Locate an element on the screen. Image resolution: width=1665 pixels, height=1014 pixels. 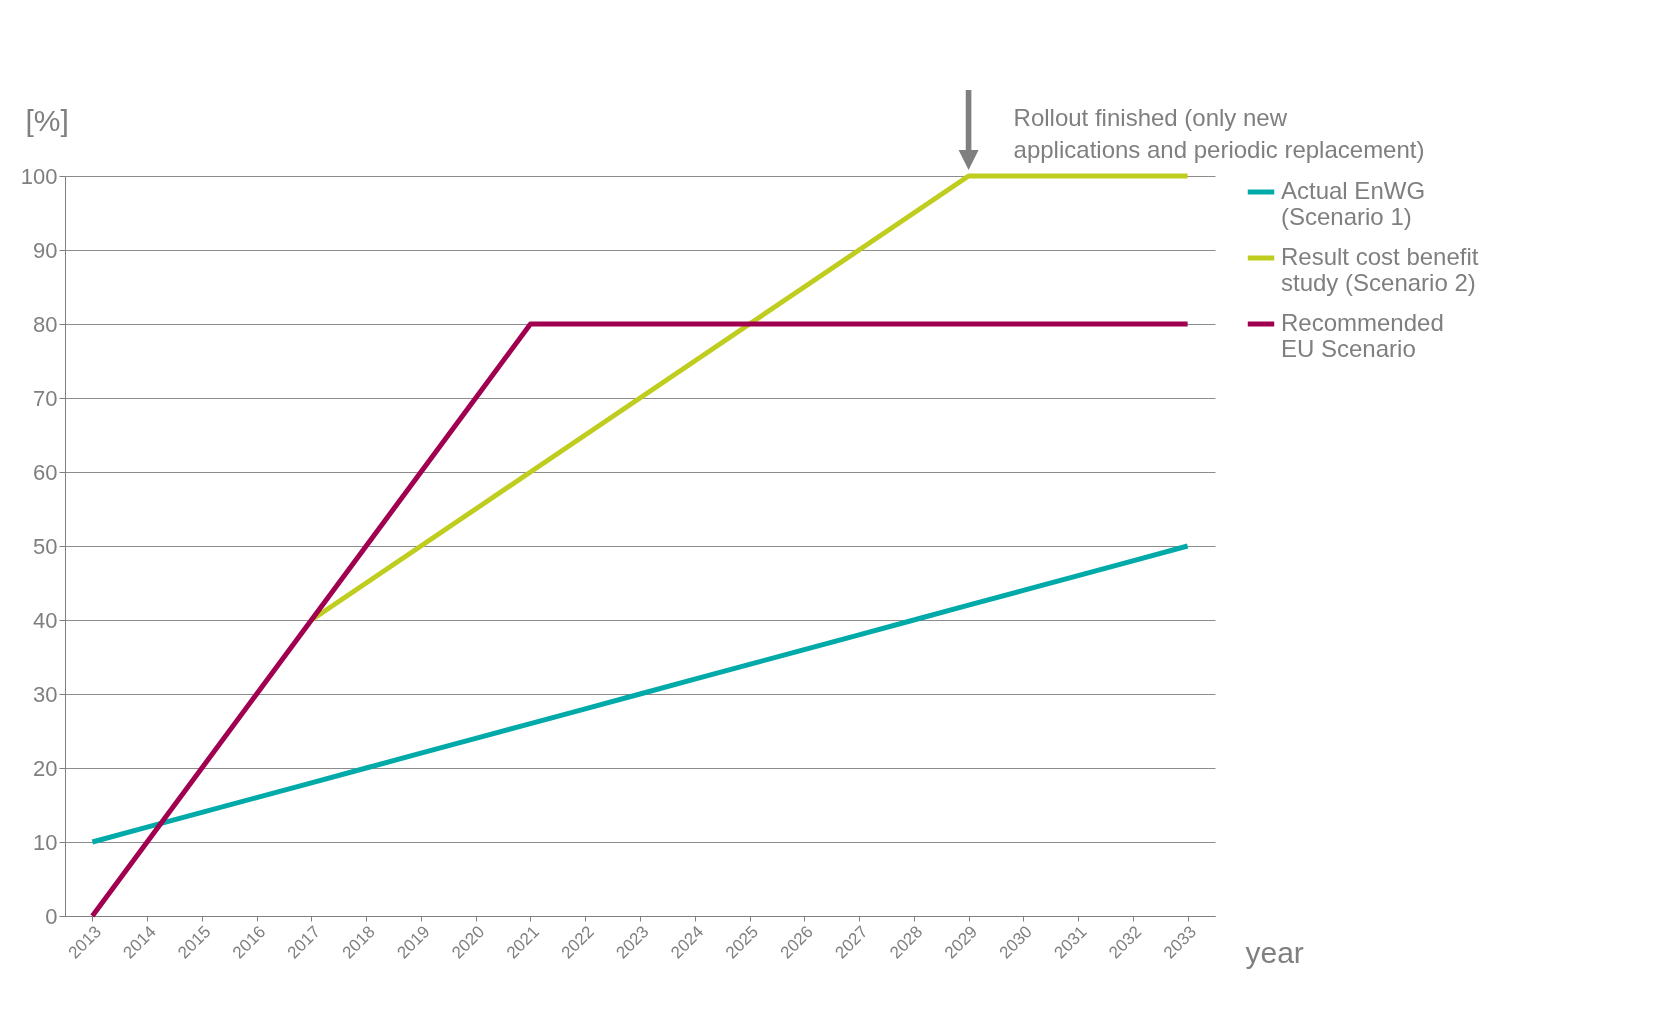
y-tick-label: 10 is located at coordinates (45, 842).